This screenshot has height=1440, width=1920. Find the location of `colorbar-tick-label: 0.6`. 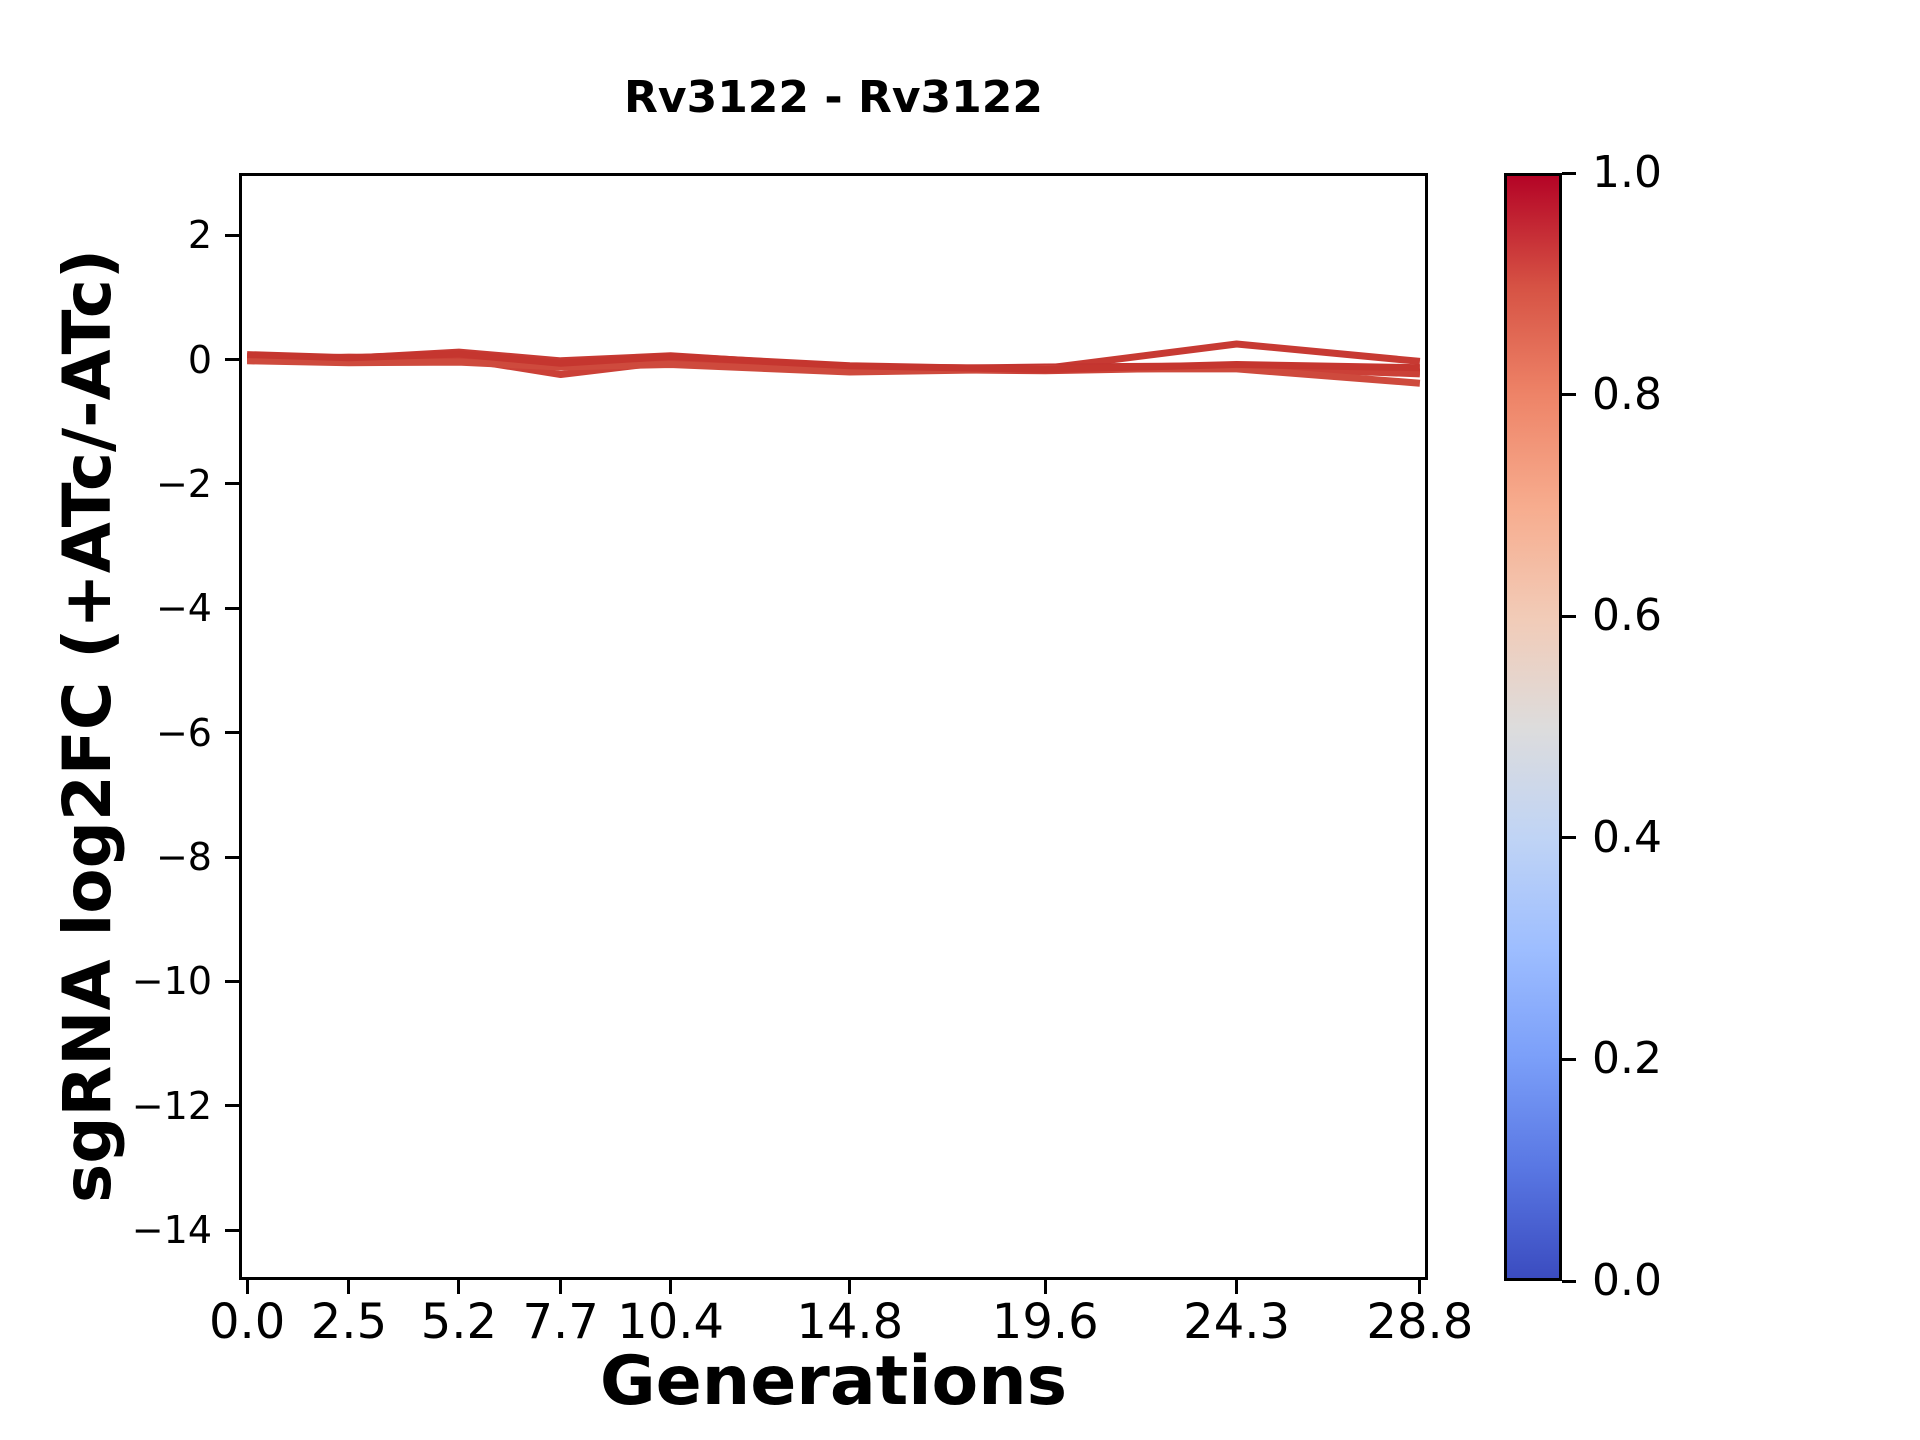

colorbar-tick-label: 0.6 is located at coordinates (1627, 616).